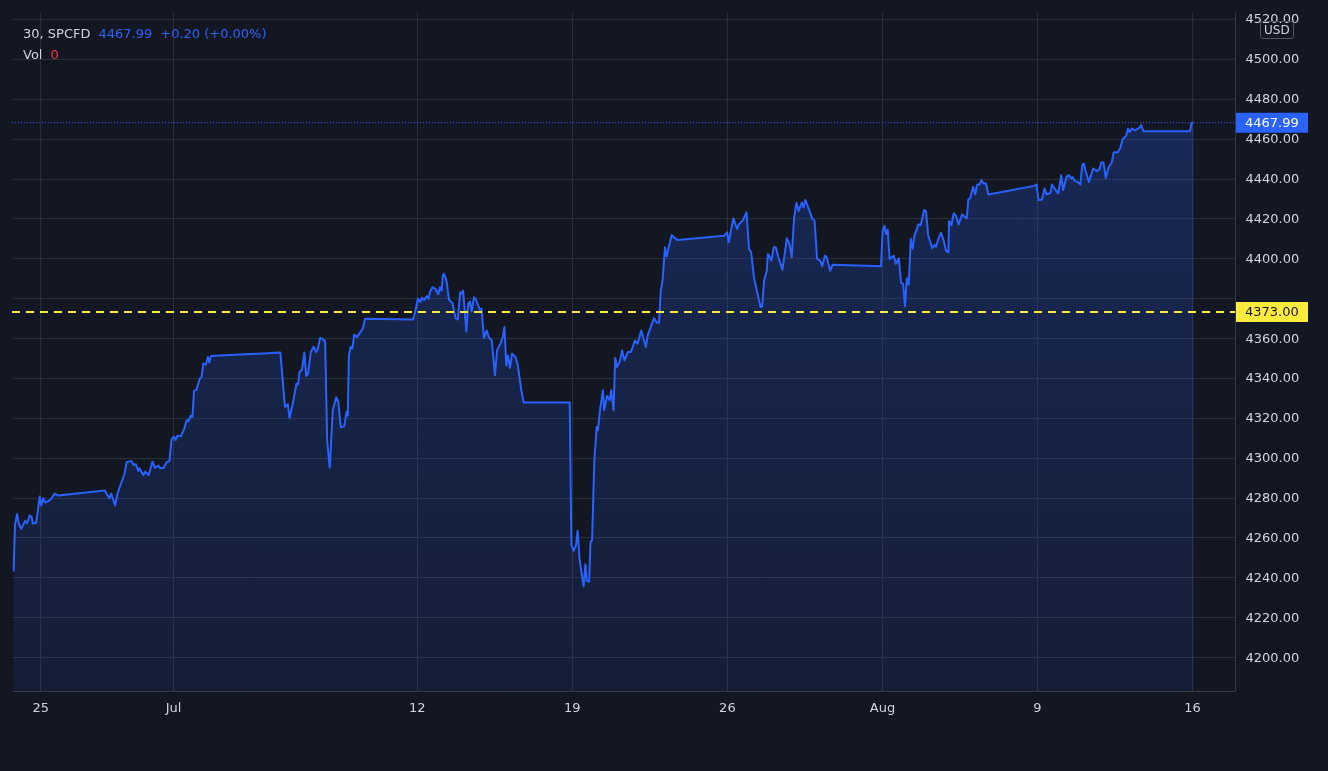 The width and height of the screenshot is (1328, 771). Describe the element at coordinates (572, 707) in the screenshot. I see `x-tick-label: 19` at that location.